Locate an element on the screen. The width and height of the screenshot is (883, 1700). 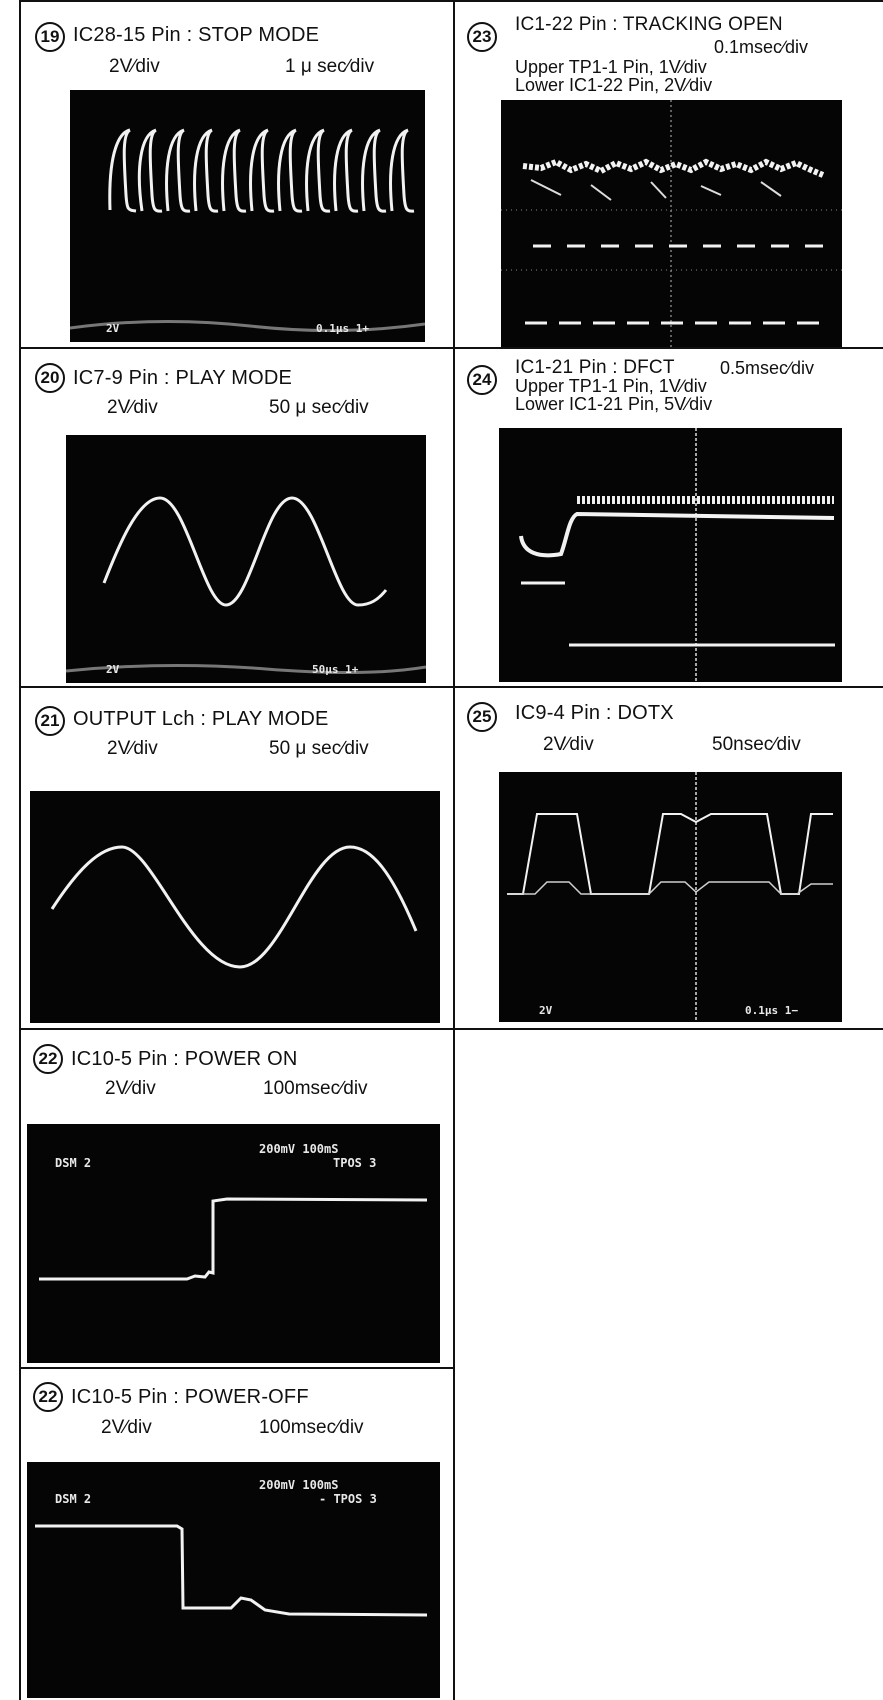
panel-title: IC1-22 Pin : TRACKING OPEN is located at coordinates (649, 24).